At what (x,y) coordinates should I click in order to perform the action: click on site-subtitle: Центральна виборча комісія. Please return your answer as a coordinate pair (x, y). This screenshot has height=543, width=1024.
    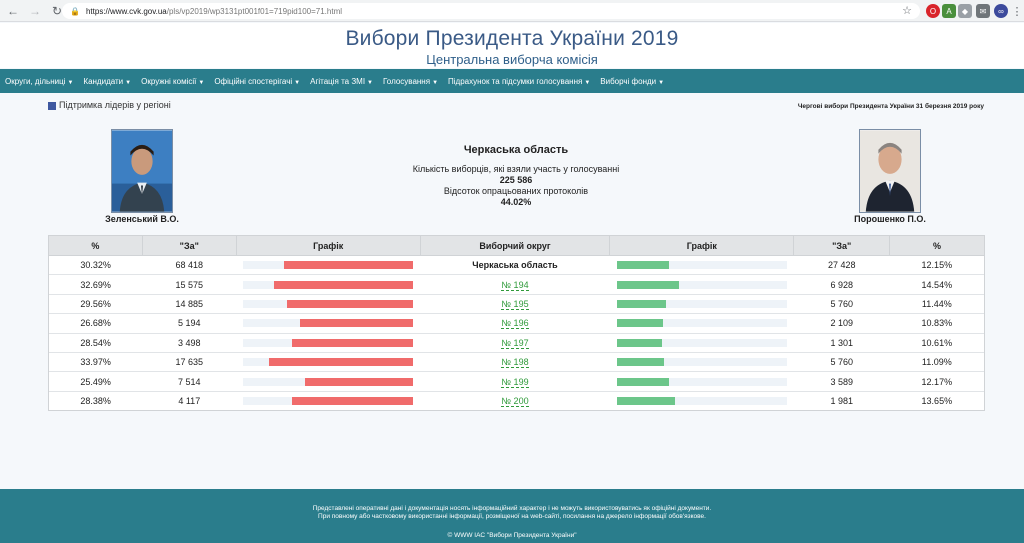
    Looking at the image, I should click on (512, 59).